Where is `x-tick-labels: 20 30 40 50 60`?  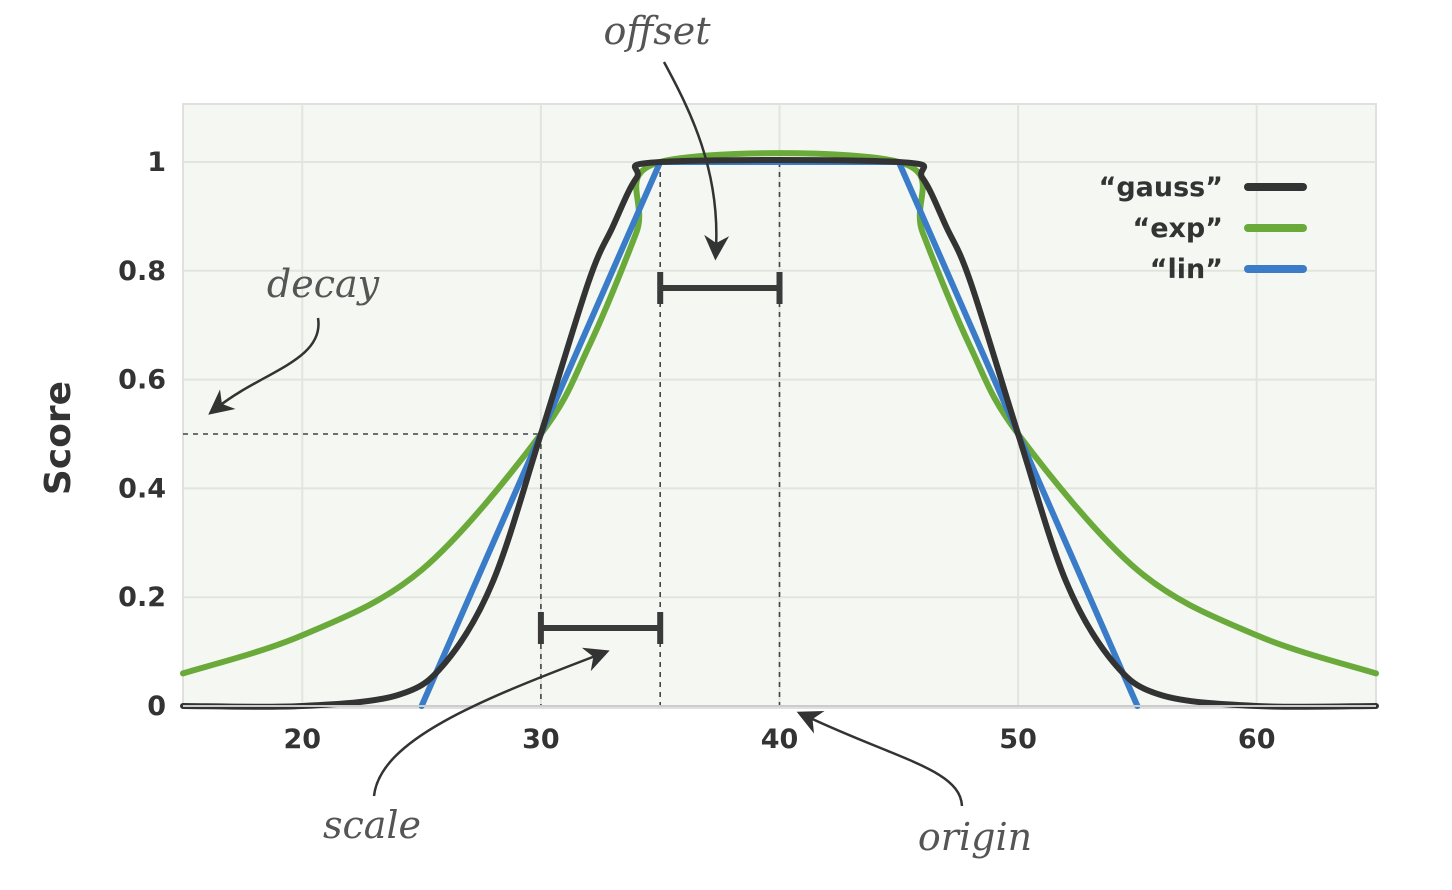 x-tick-labels: 20 30 40 50 60 is located at coordinates (780, 739).